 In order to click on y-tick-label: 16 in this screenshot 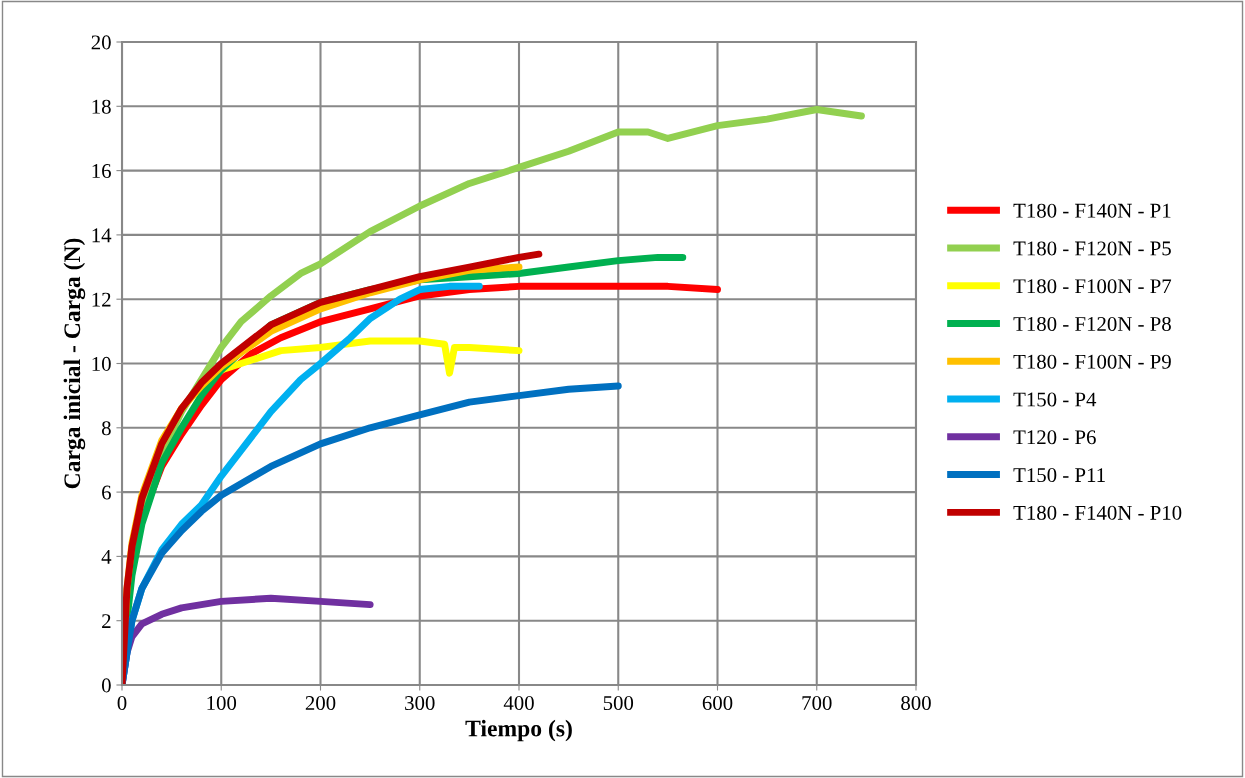, I will do `click(101, 171)`.